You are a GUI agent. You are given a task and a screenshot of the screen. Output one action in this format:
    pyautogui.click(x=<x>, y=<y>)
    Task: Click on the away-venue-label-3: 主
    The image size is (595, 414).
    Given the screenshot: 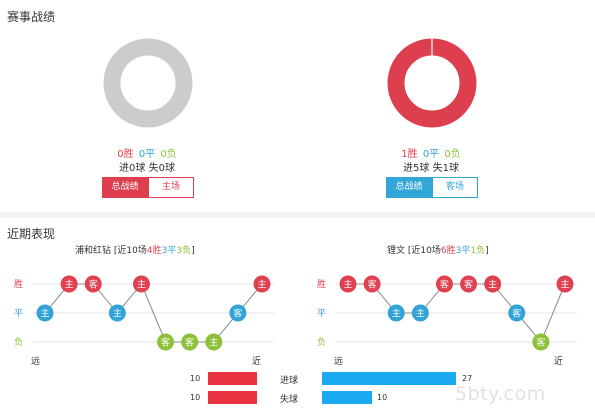 What is the action you would take?
    pyautogui.click(x=396, y=314)
    